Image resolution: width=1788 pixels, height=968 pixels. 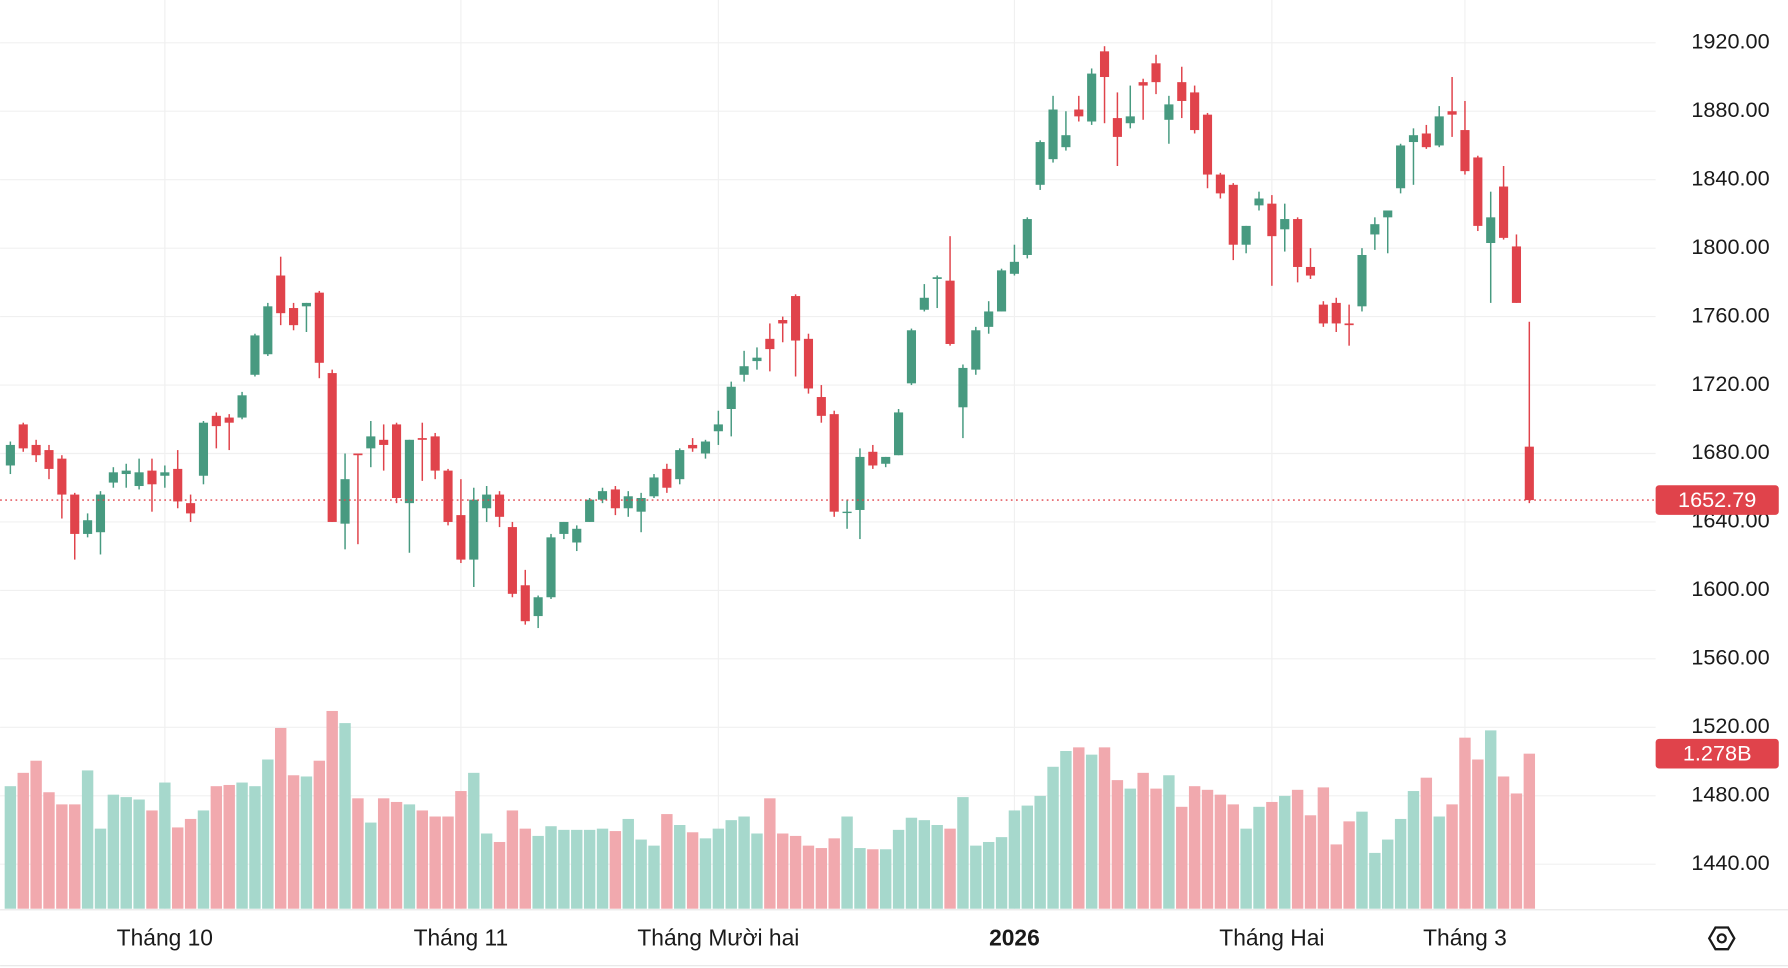 What do you see at coordinates (165, 938) in the screenshot?
I see `x-tick-label: Tháng 10` at bounding box center [165, 938].